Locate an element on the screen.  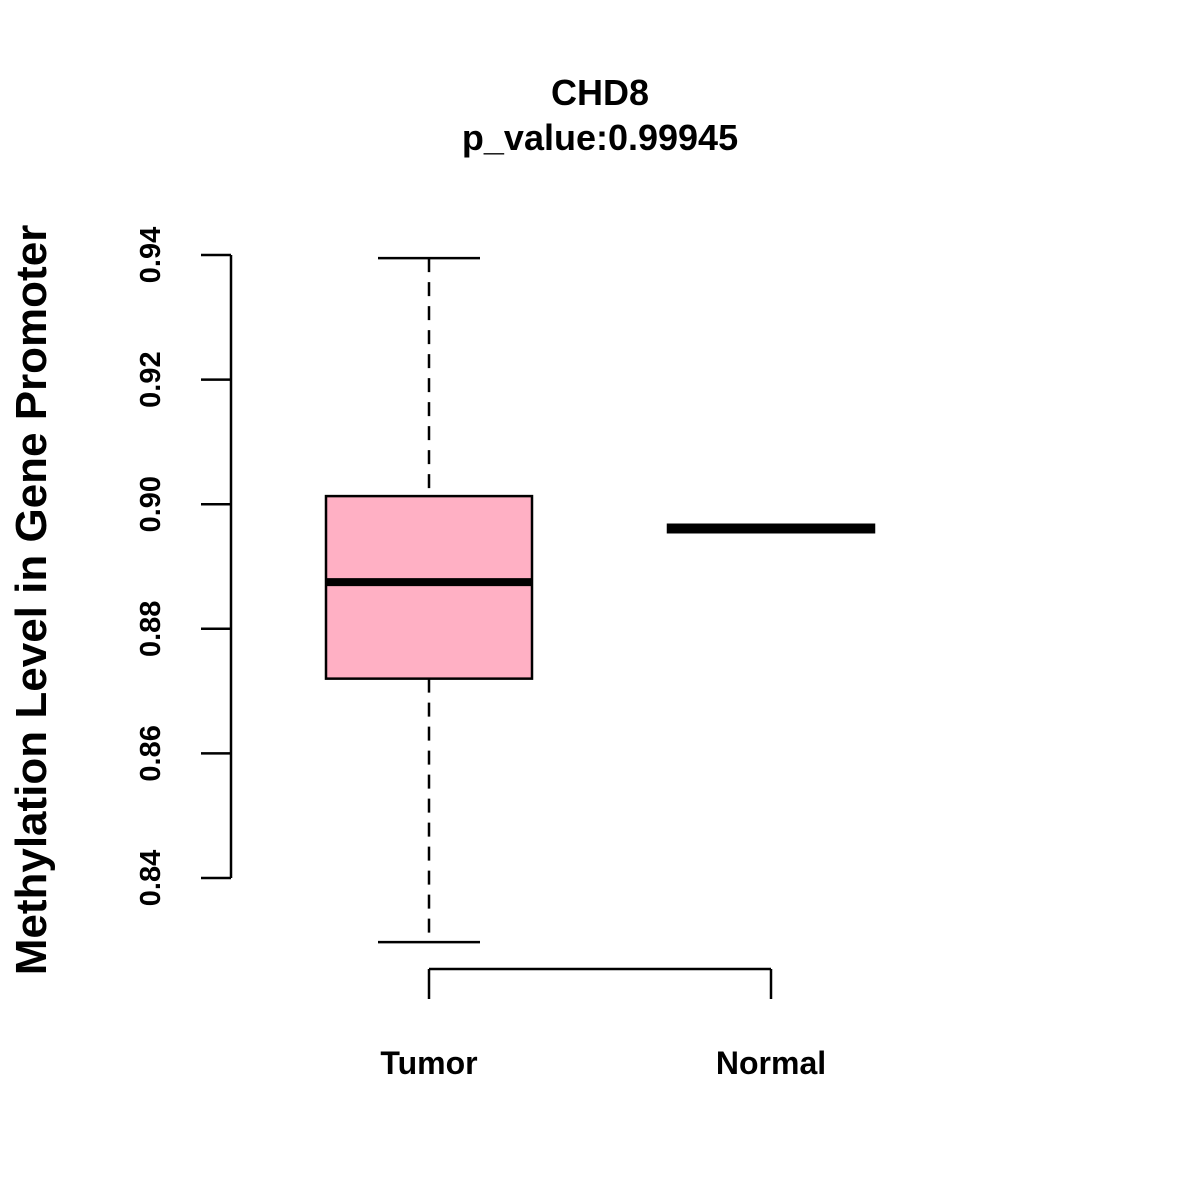
y-axis-label: Methylation Level in Gene Promoter is located at coordinates (31, 600).